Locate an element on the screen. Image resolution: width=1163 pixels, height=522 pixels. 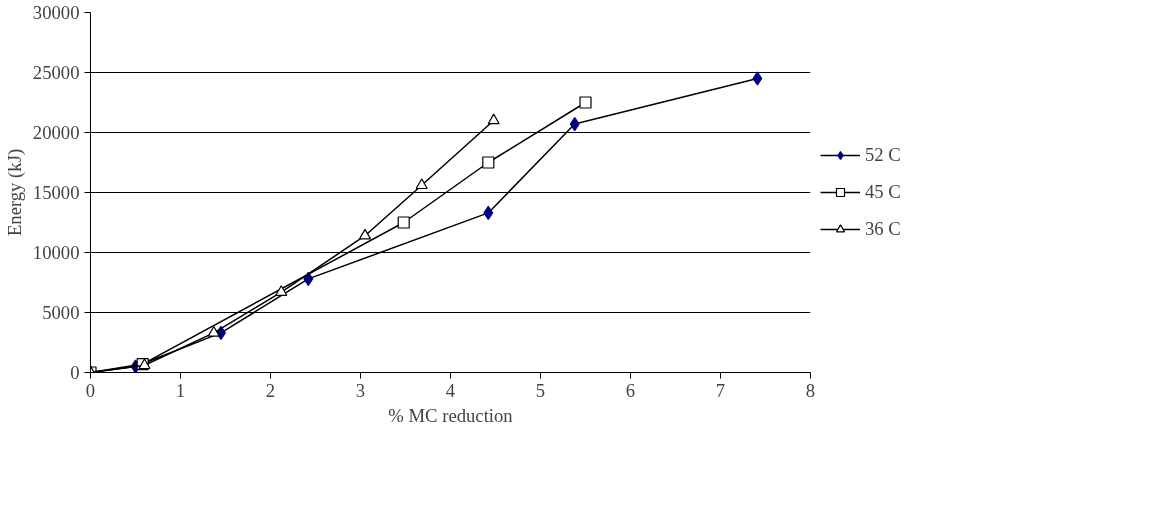
y-tick-label: 25000 is located at coordinates (56, 72).